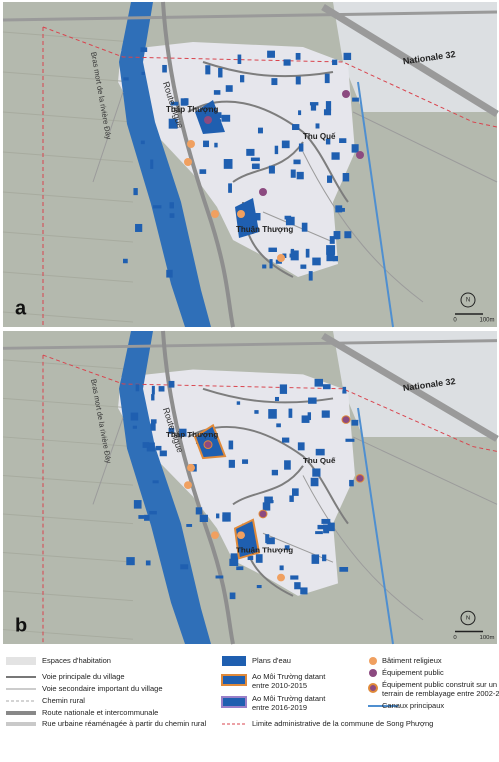 Image resolution: width=499 pixels, height=762 pixels. I want to click on scale-label: 0, so click(455, 321).